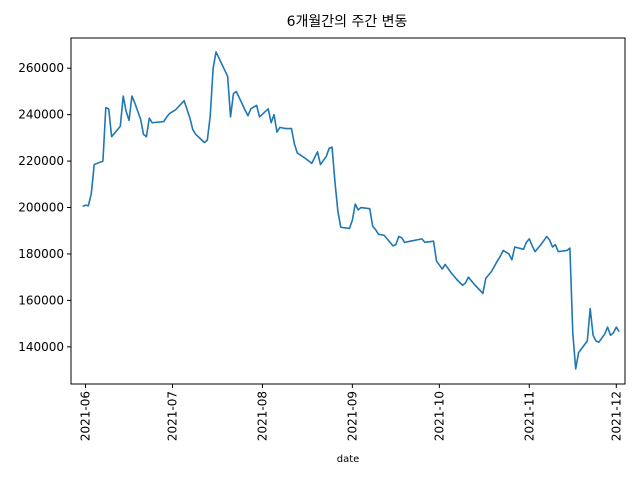 Image resolution: width=640 pixels, height=480 pixels. I want to click on y-tick-label: 220000, so click(41, 161).